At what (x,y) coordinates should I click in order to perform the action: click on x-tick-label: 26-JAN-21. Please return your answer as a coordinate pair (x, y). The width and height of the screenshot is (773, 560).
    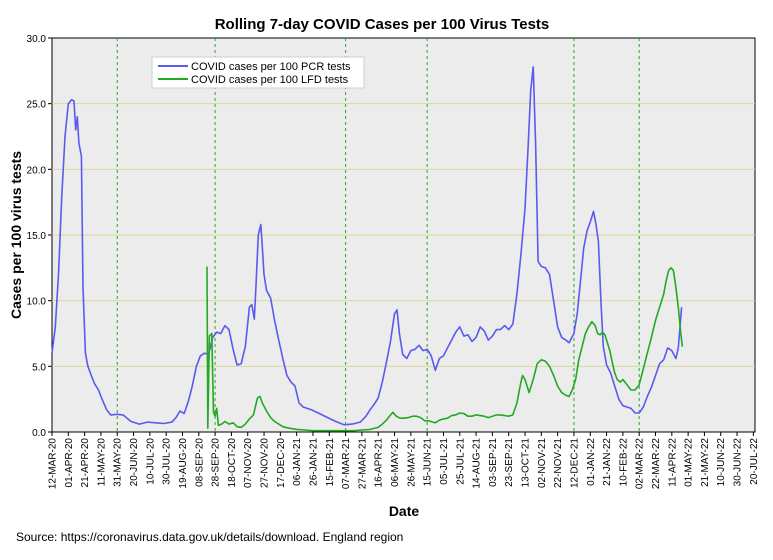
    Looking at the image, I should click on (313, 462).